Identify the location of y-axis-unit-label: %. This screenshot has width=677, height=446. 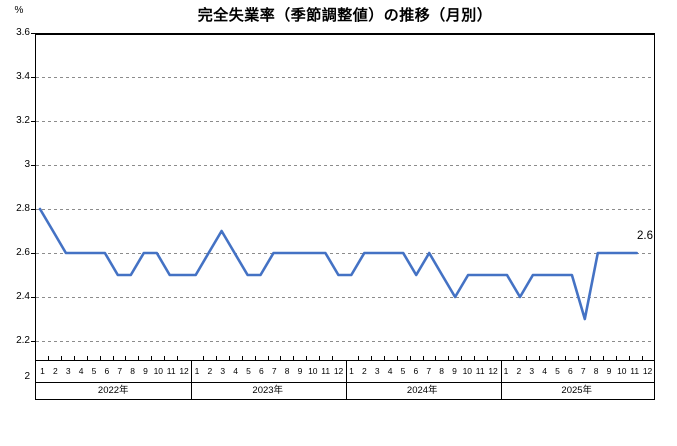
(19, 10).